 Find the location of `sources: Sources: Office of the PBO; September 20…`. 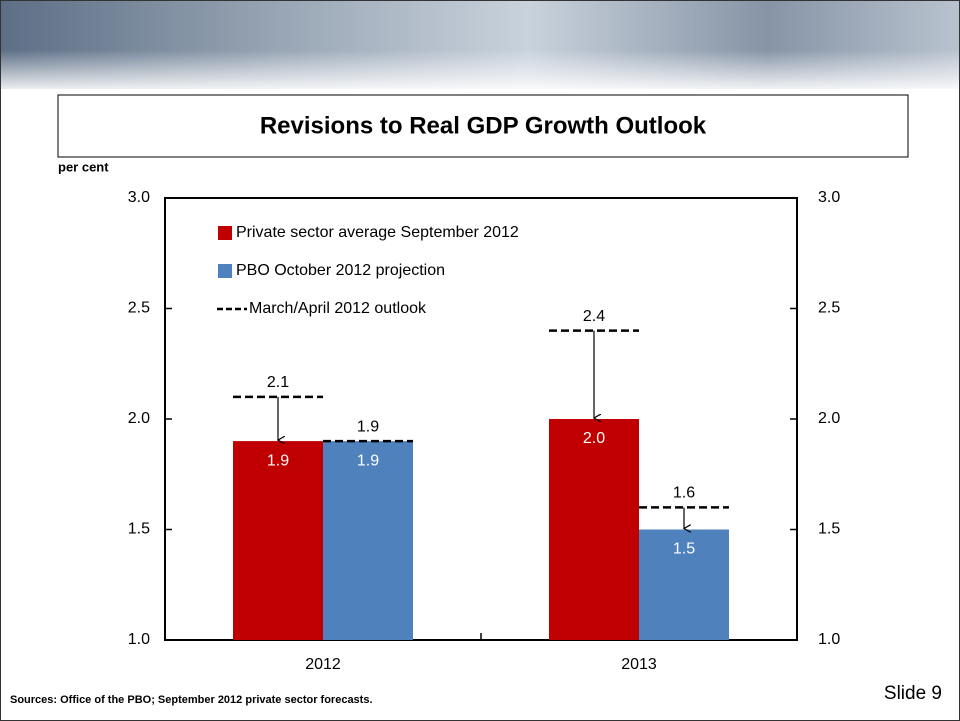

sources: Sources: Office of the PBO; September 20… is located at coordinates (191, 700).